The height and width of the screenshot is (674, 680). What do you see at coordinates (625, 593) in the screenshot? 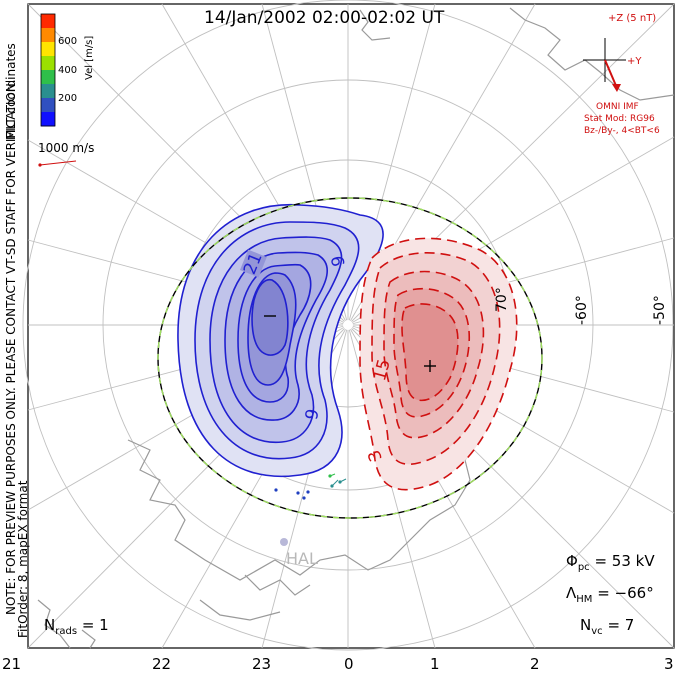
I see `lambda-hm-value: = −66°` at bounding box center [625, 593].